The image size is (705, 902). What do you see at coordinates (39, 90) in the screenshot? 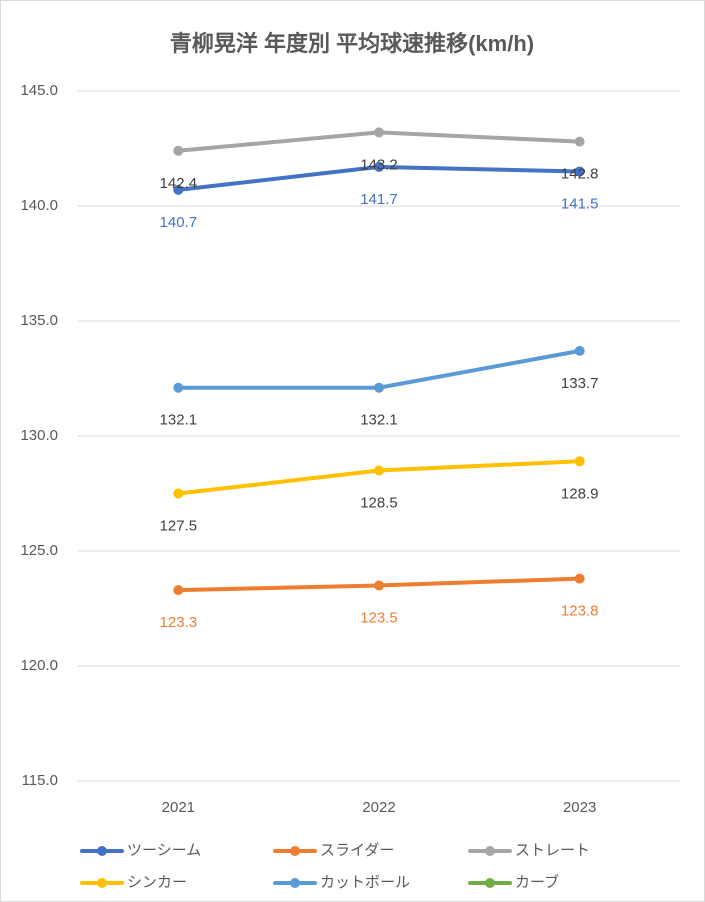
I see `y-tick-label: 145.0` at bounding box center [39, 90].